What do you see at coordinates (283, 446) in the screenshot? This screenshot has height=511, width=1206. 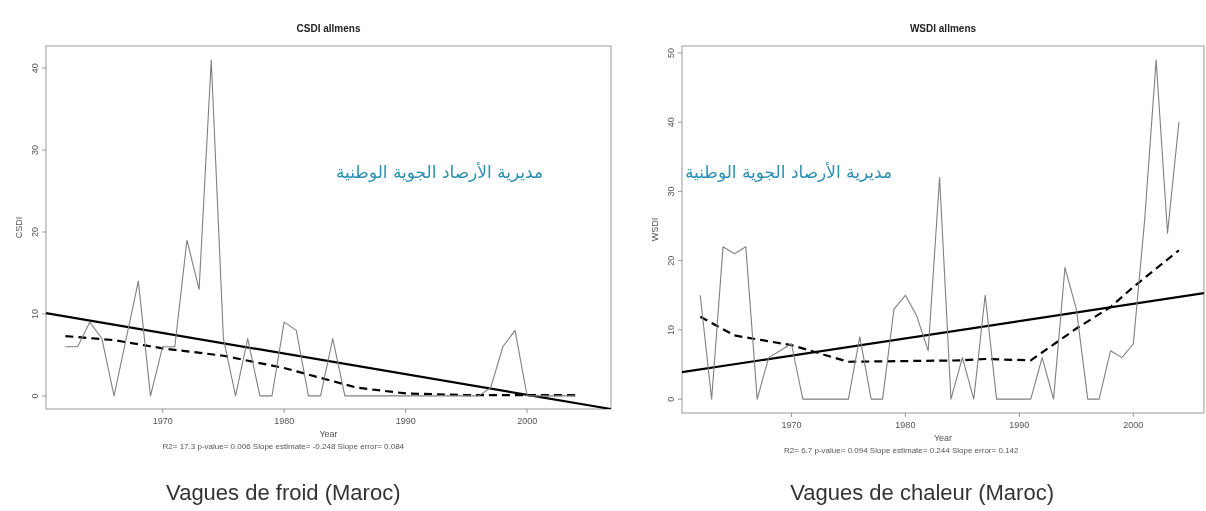 I see `text: R2= 17.3 p-value= 0.006 Slope estimate= -0.248 Slope error= 0.084` at bounding box center [283, 446].